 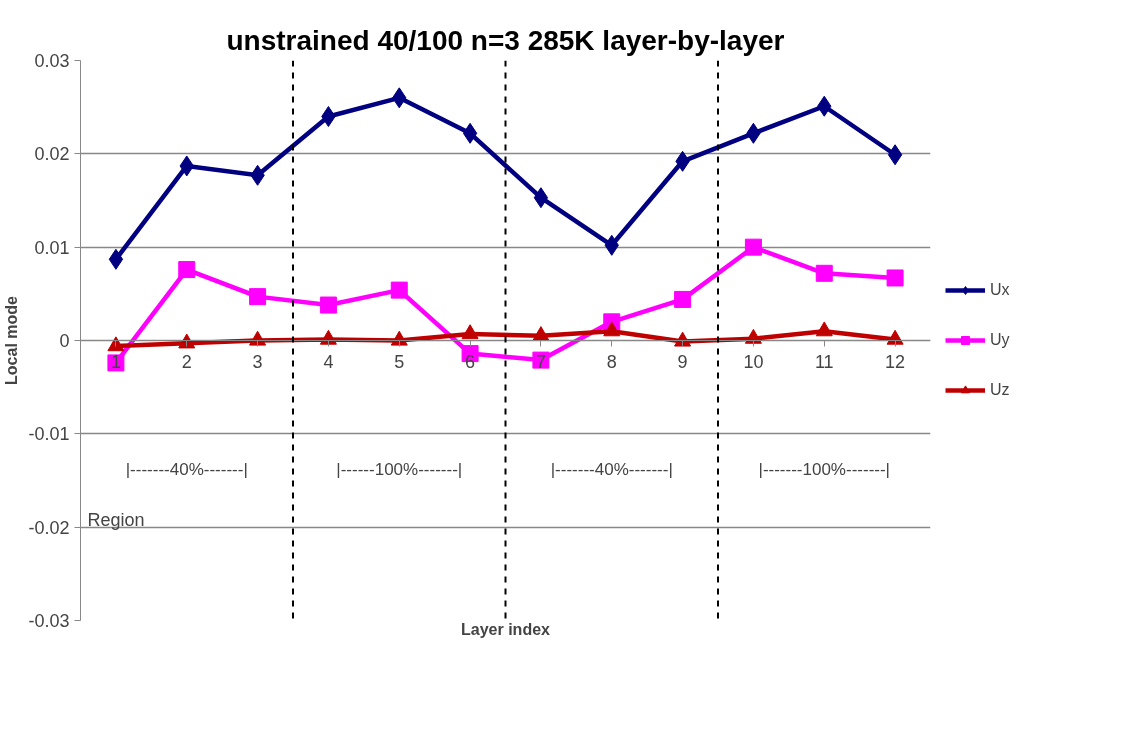 What do you see at coordinates (49, 527) in the screenshot?
I see `y-tick-label: -0.02` at bounding box center [49, 527].